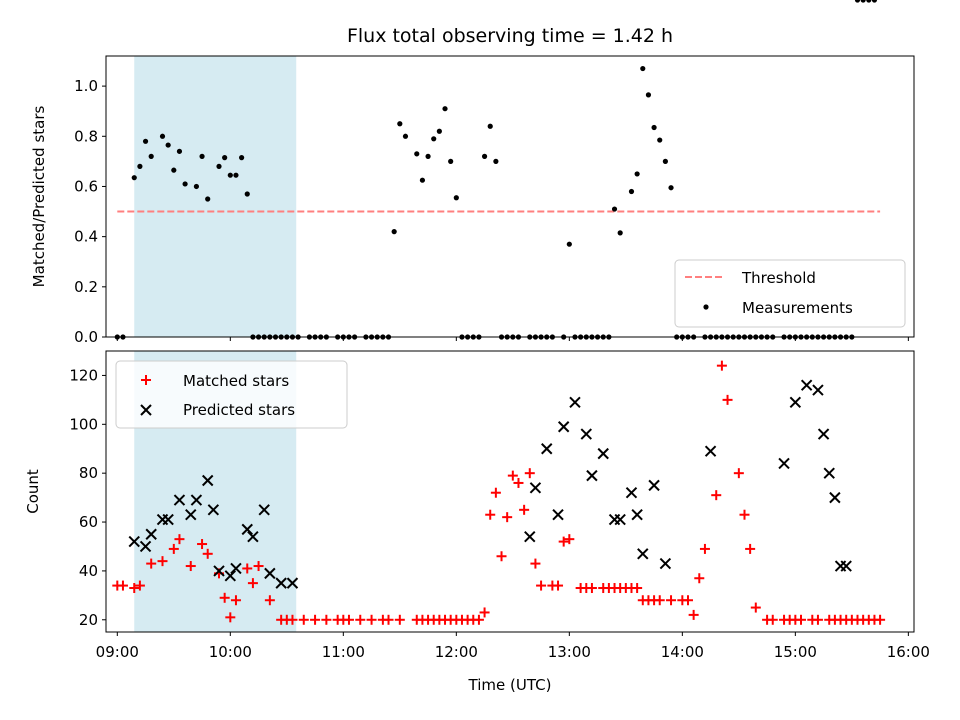 This screenshot has height=720, width=960. Describe the element at coordinates (230, 652) in the screenshot. I see `x-tick-label: 10:00` at that location.